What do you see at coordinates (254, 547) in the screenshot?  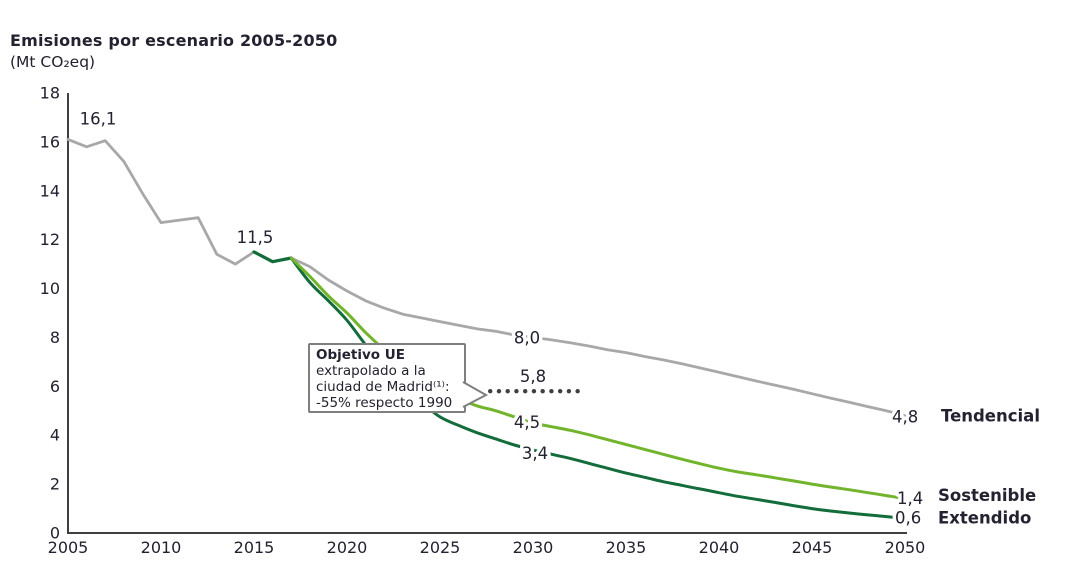 I see `x-tick-label: 2015` at bounding box center [254, 547].